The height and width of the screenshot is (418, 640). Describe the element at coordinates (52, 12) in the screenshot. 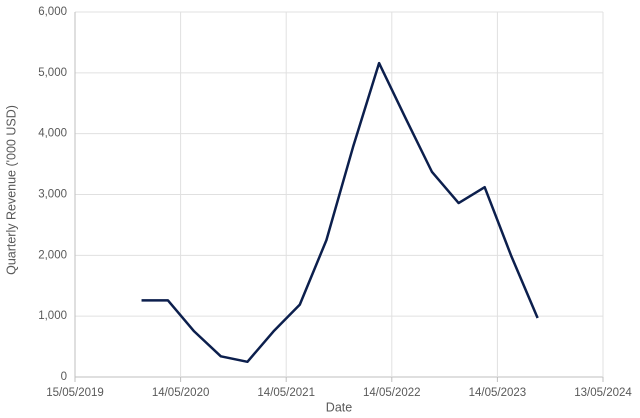

I see `y-tick-label: 6,000` at that location.